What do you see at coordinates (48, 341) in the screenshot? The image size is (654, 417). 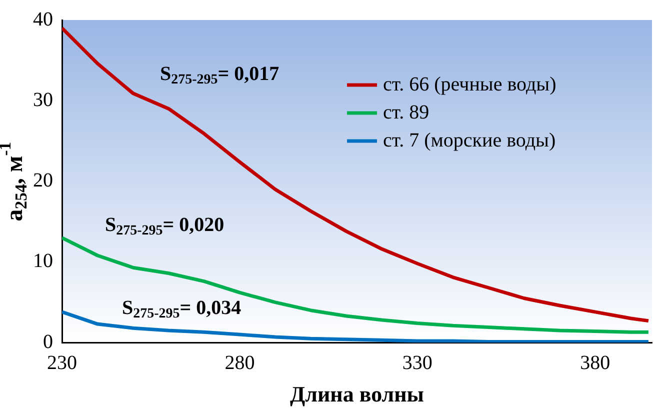 I see `y-tick-label: 0` at bounding box center [48, 341].